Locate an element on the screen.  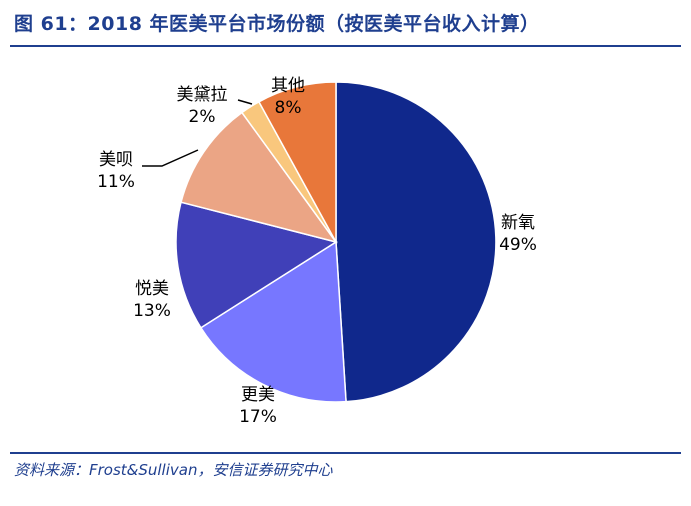
source-divider is located at coordinates (345, 453).